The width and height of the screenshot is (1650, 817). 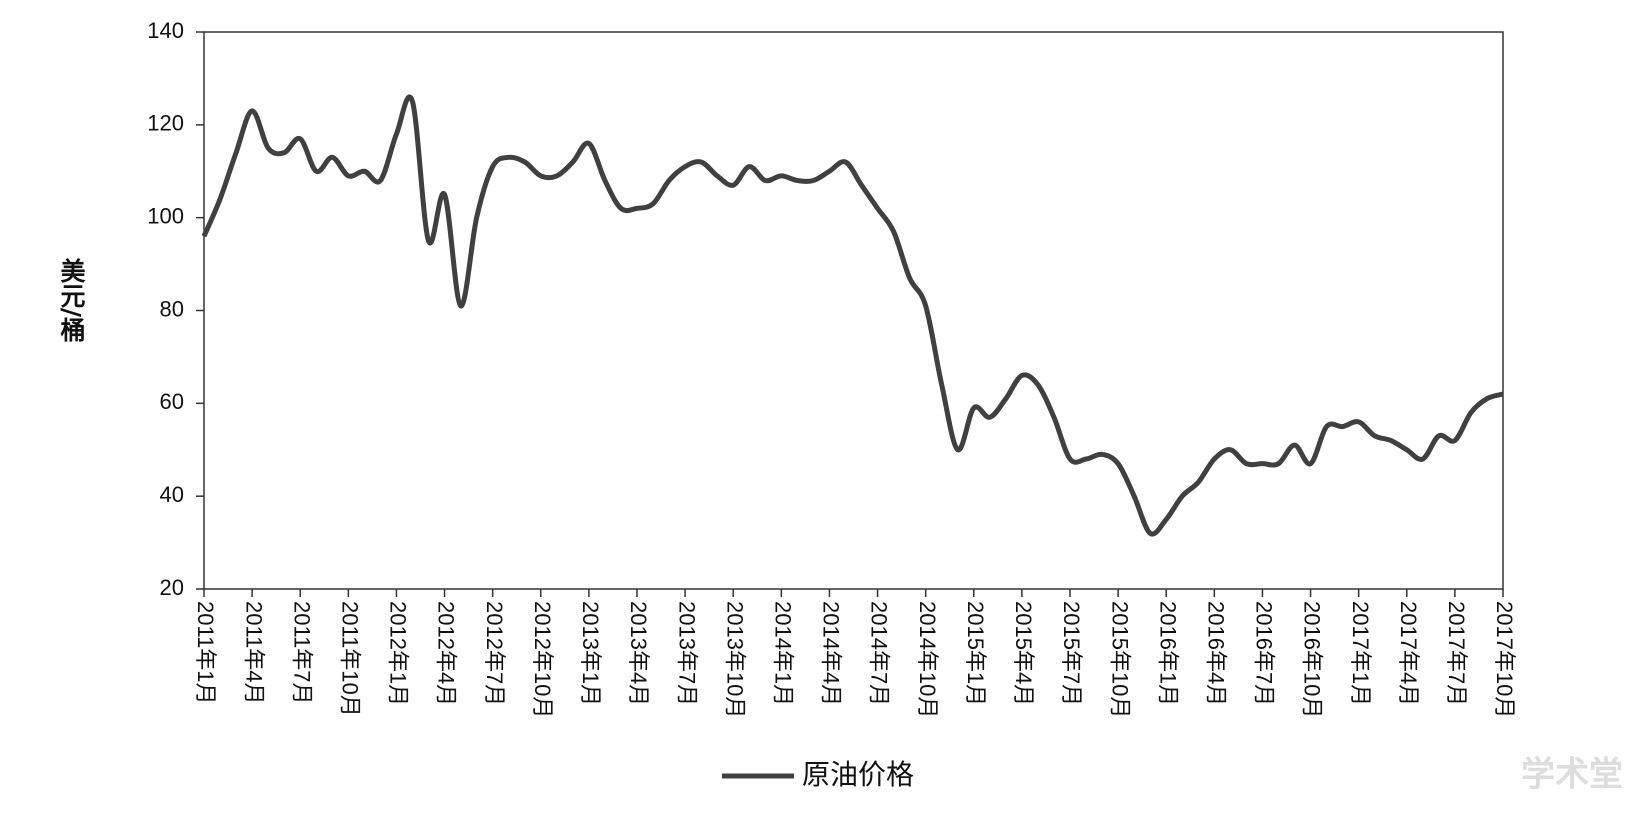 I want to click on x-tick-label: 2013年1月, so click(x=590, y=653).